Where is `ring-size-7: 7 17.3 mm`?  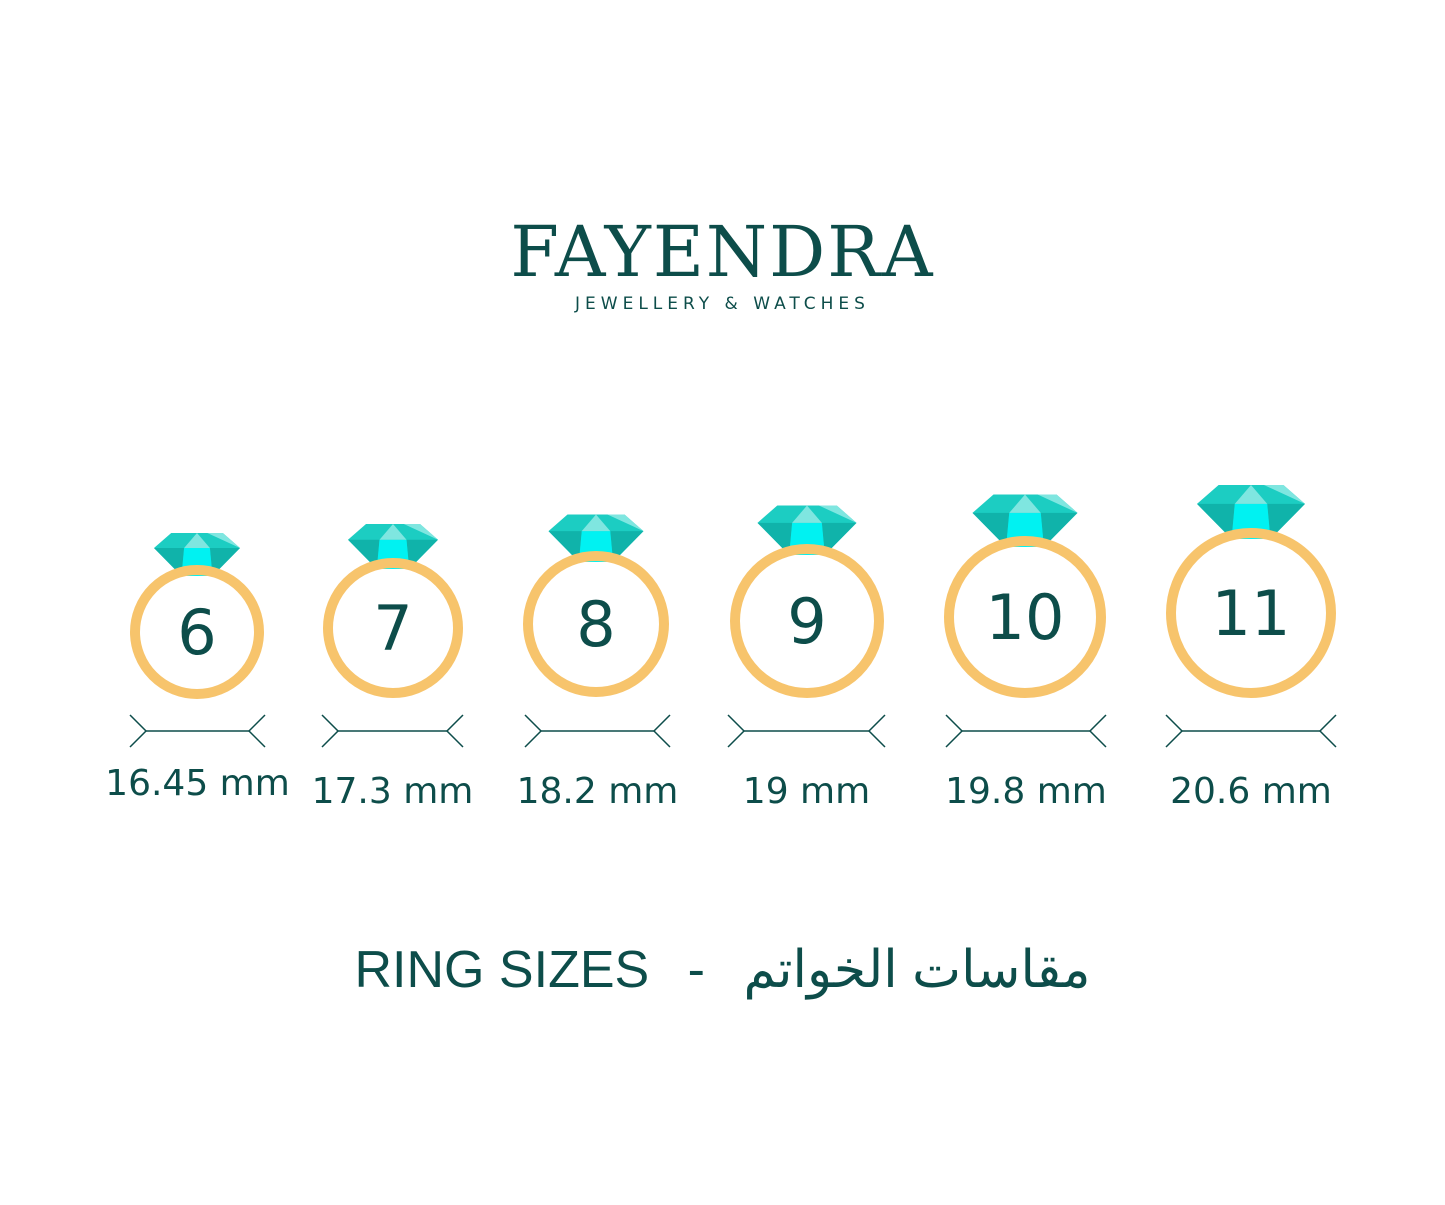
ring-size-7: 7 17.3 mm is located at coordinates (393, 668).